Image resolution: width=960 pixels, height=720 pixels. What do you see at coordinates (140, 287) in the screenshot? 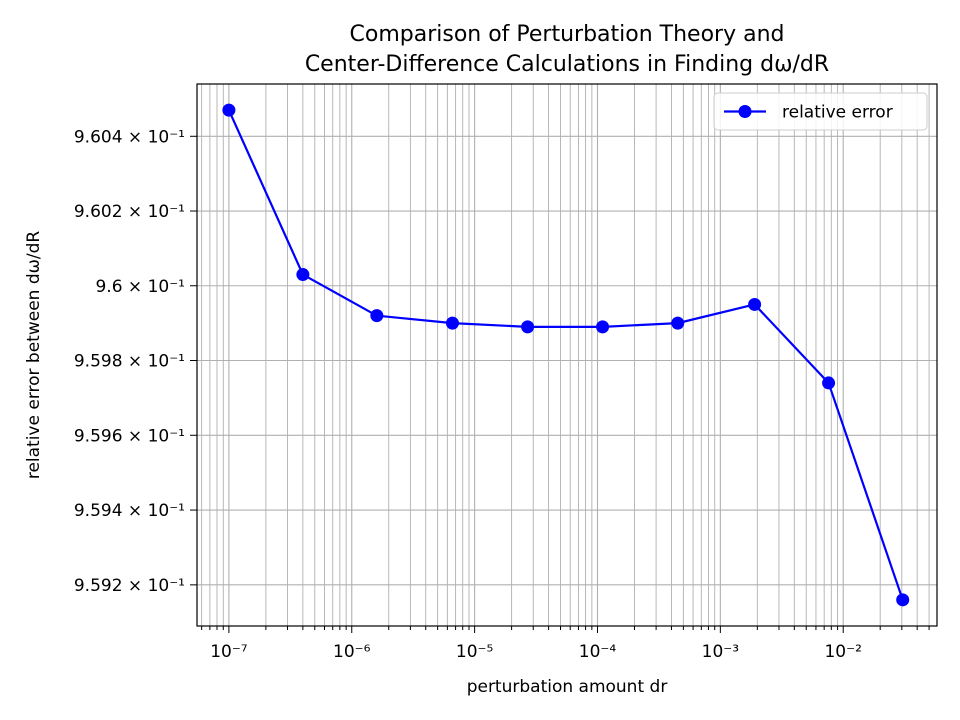
I see `y-tick-label: 9.6 × 10⁻¹` at bounding box center [140, 287].